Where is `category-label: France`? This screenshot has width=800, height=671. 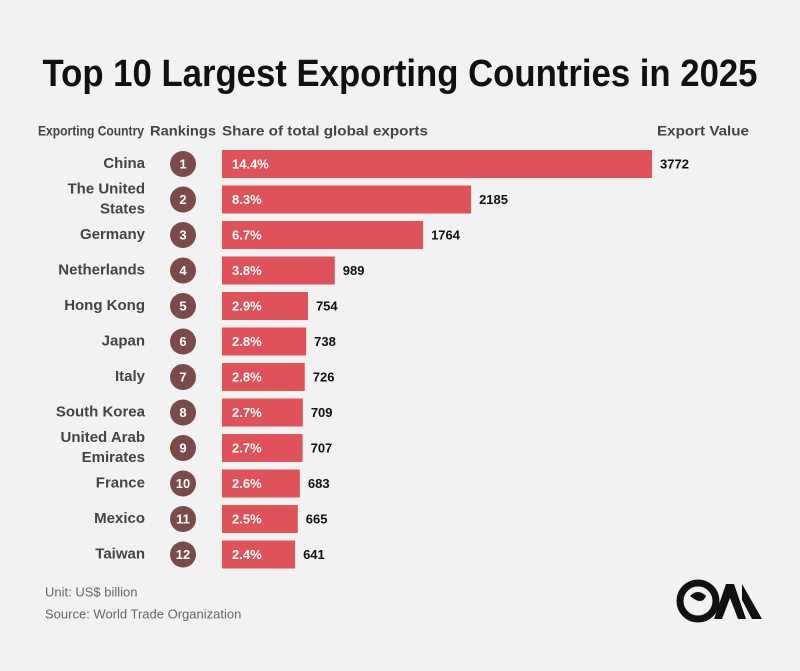 category-label: France is located at coordinates (120, 482).